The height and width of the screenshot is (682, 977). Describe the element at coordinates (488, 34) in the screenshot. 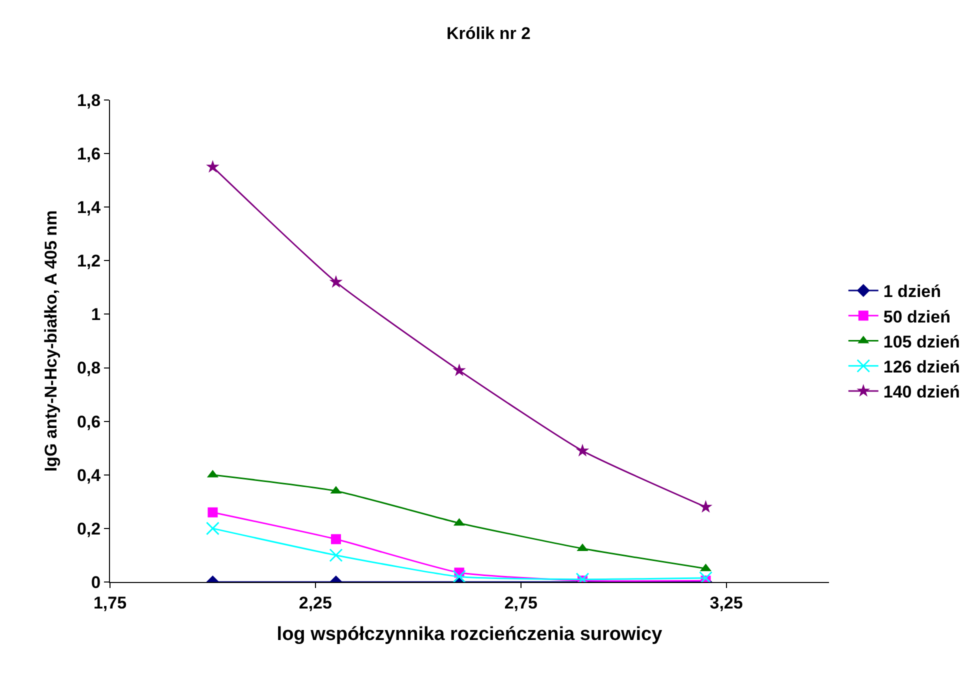

I see `chart-title: Królik nr 2` at that location.